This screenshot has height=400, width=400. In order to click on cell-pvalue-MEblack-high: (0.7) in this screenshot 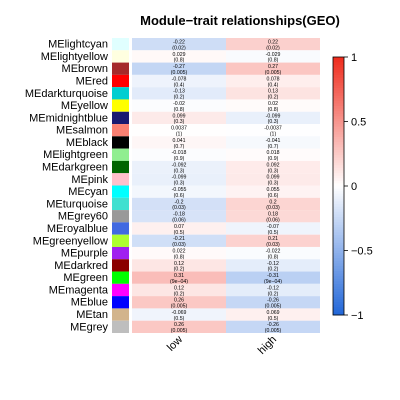, I will do `click(273, 147)`.